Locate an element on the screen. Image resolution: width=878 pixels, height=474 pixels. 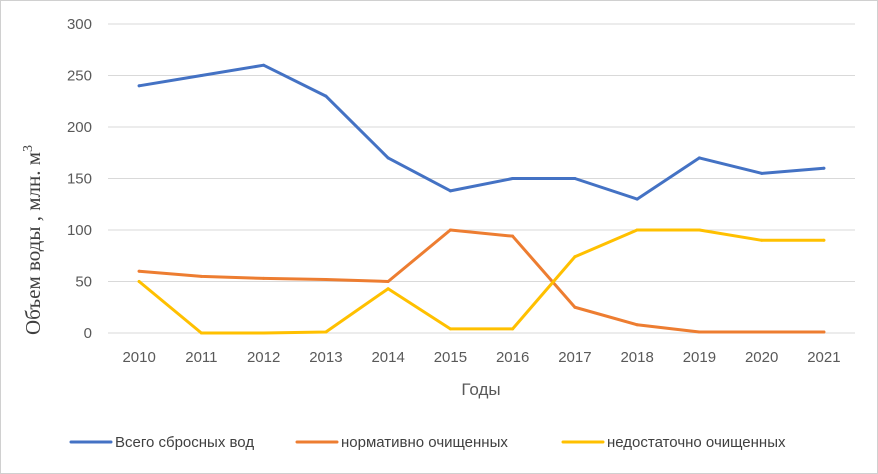
y-axis-title: Объем воды , млн. м3 is located at coordinates (33, 240).